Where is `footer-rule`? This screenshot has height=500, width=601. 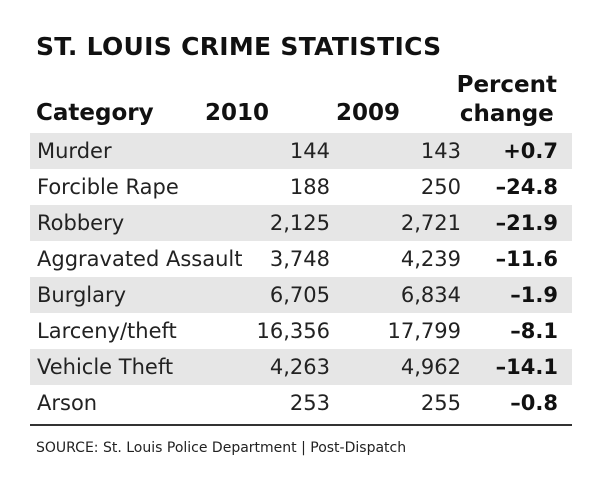 footer-rule is located at coordinates (301, 425).